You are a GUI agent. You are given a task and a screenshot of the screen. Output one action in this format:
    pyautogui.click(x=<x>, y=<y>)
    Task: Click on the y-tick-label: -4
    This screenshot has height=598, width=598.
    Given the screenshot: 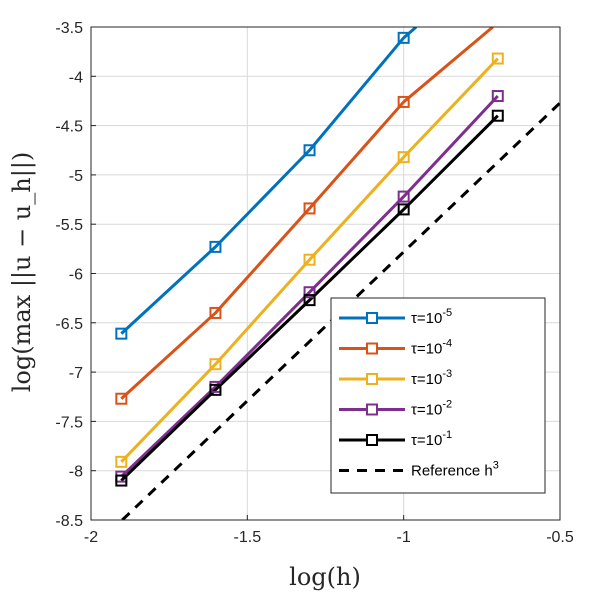 What is the action you would take?
    pyautogui.click(x=76, y=77)
    